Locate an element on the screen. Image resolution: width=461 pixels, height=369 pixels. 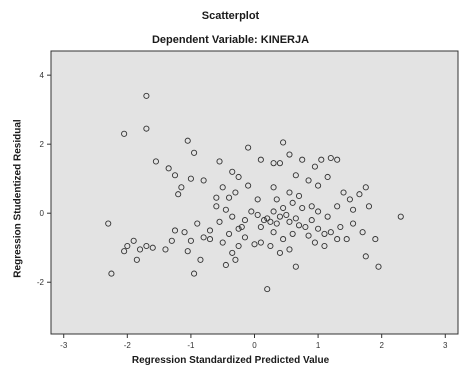
x-tick-label: 3 is located at coordinates (445, 345).